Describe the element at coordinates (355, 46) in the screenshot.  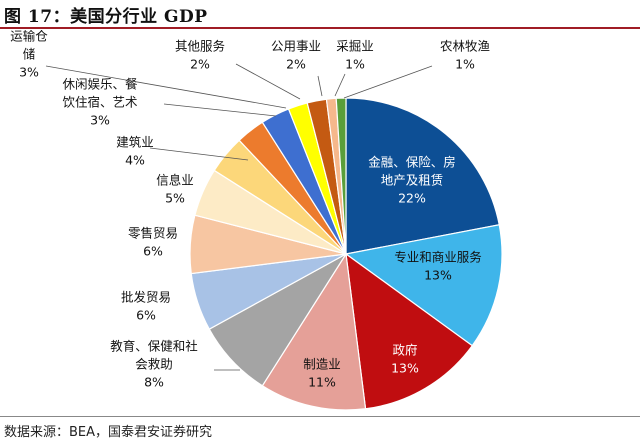
I see `slice-category-label: 采掘业` at that location.